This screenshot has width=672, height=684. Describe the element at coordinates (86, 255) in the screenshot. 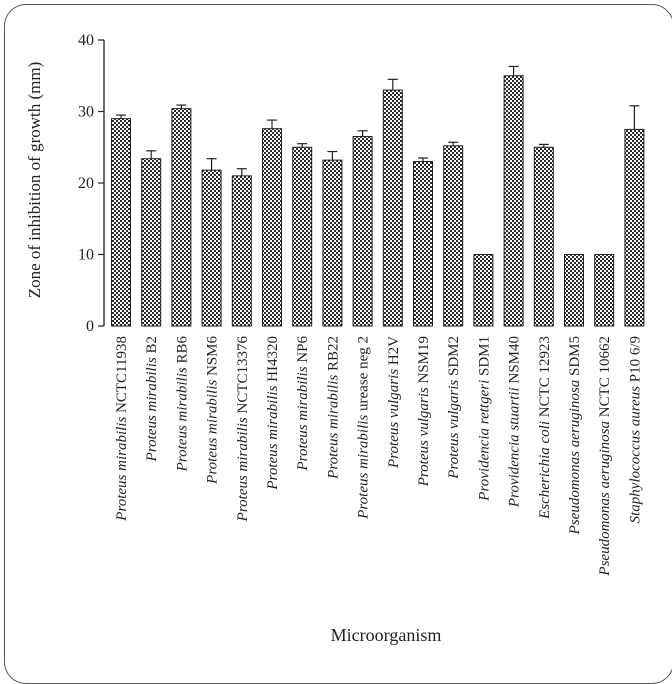

I see `y-tick-label: 10` at that location.